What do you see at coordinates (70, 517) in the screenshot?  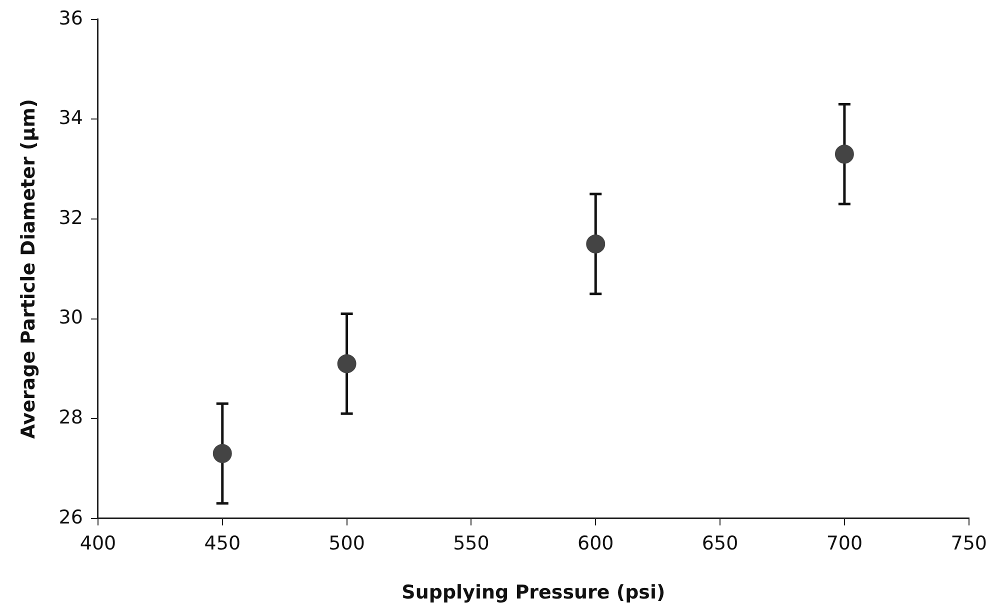 I see `y-tick-label: 26` at bounding box center [70, 517].